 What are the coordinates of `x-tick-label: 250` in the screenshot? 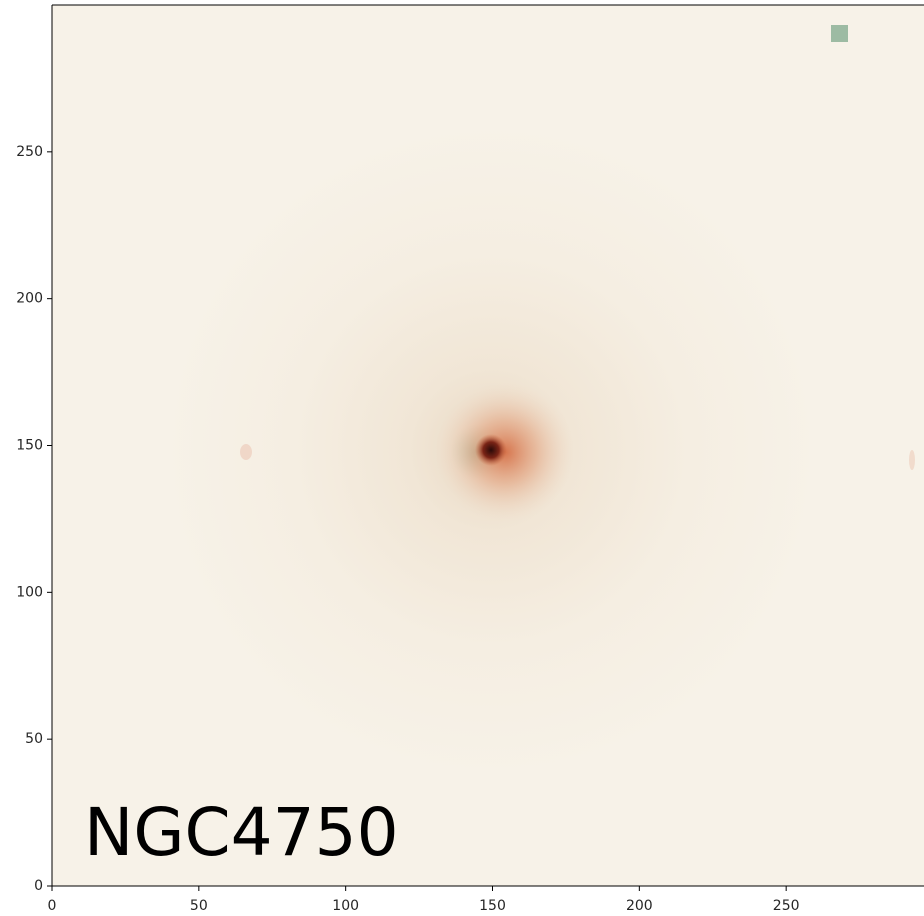 It's located at (786, 906).